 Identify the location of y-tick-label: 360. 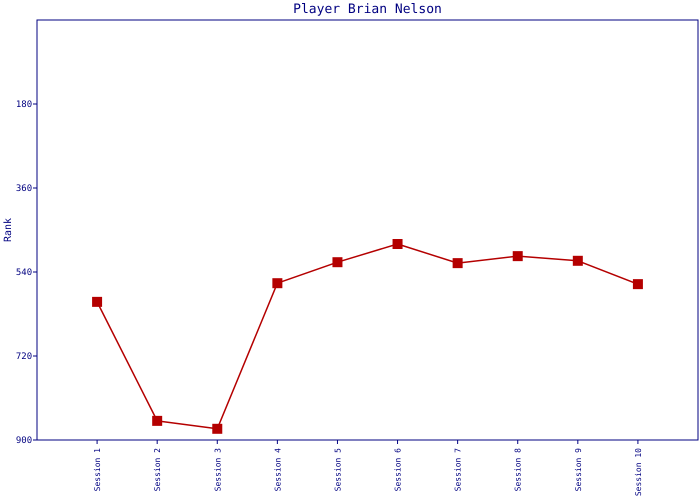
(24, 189).